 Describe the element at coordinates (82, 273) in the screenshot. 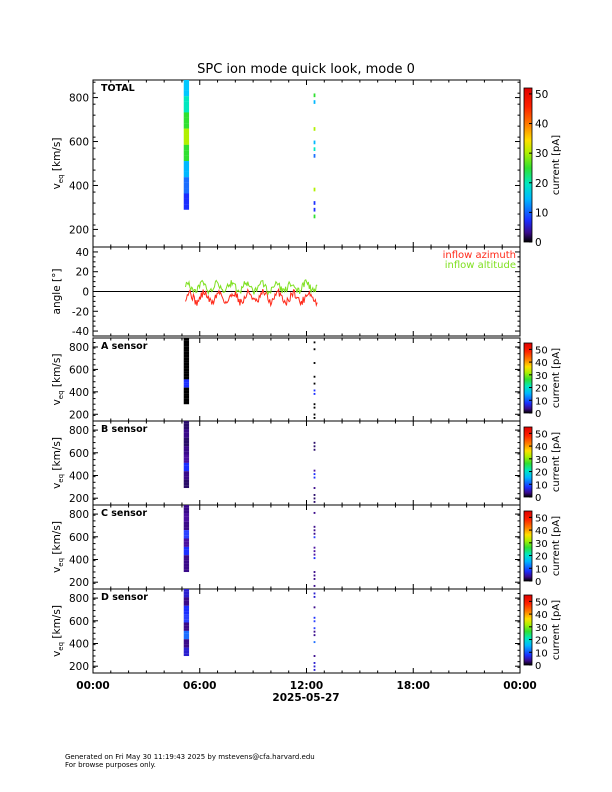

I see `y-tick-label: 20` at that location.